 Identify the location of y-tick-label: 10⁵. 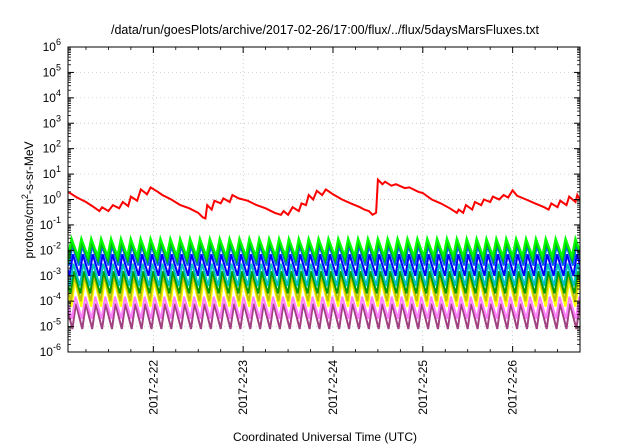
(52, 70).